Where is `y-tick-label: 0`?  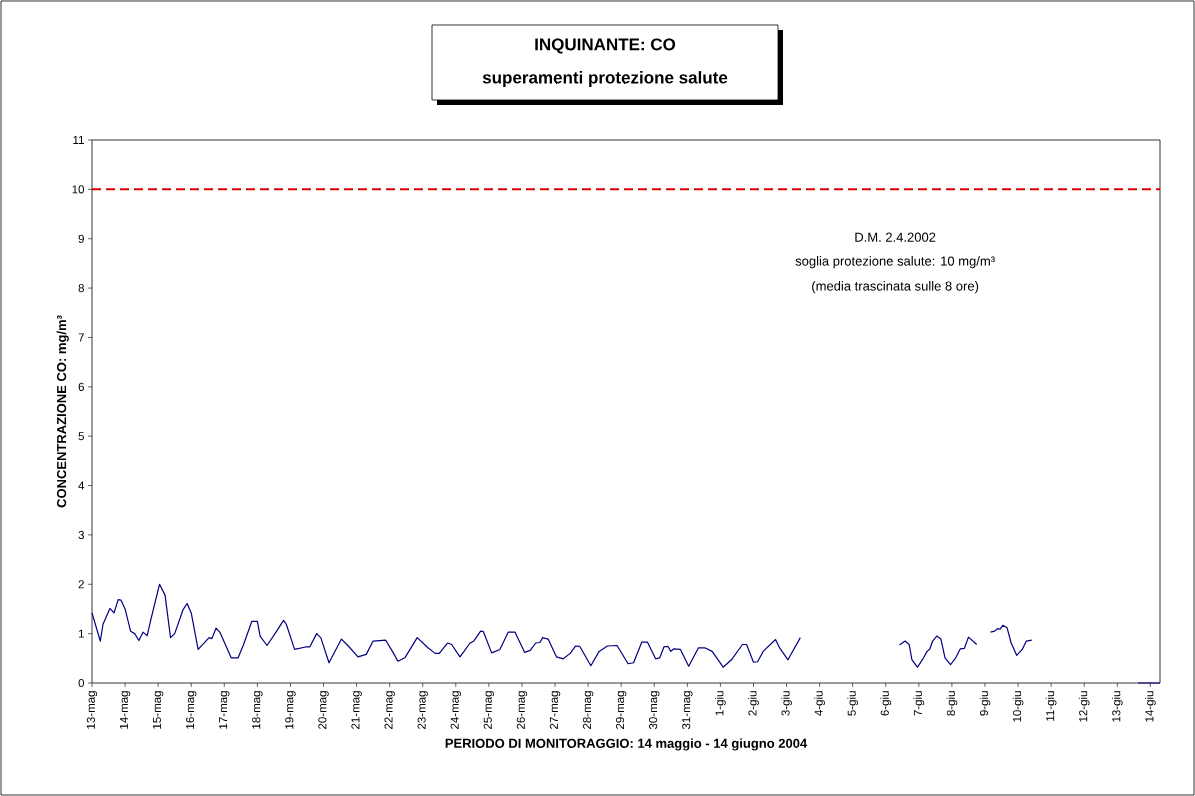
y-tick-label: 0 is located at coordinates (81, 683).